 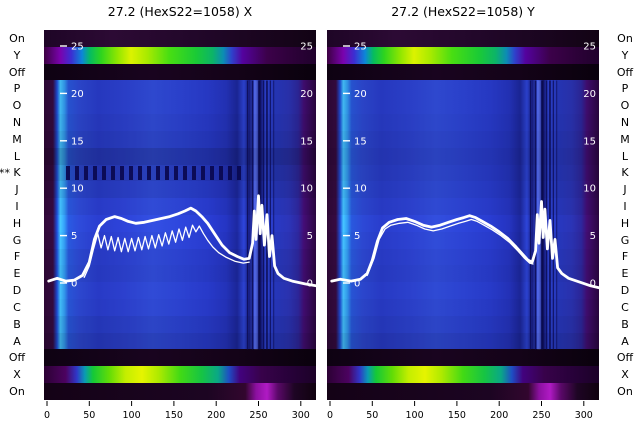 I want to click on row-label-text: A, so click(x=625, y=341).